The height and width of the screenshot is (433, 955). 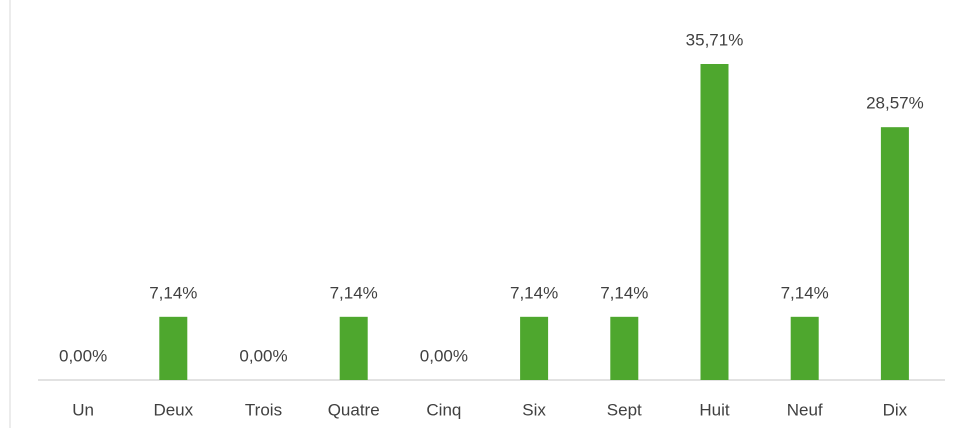 What do you see at coordinates (354, 409) in the screenshot?
I see `x-tick-label: Quatre` at bounding box center [354, 409].